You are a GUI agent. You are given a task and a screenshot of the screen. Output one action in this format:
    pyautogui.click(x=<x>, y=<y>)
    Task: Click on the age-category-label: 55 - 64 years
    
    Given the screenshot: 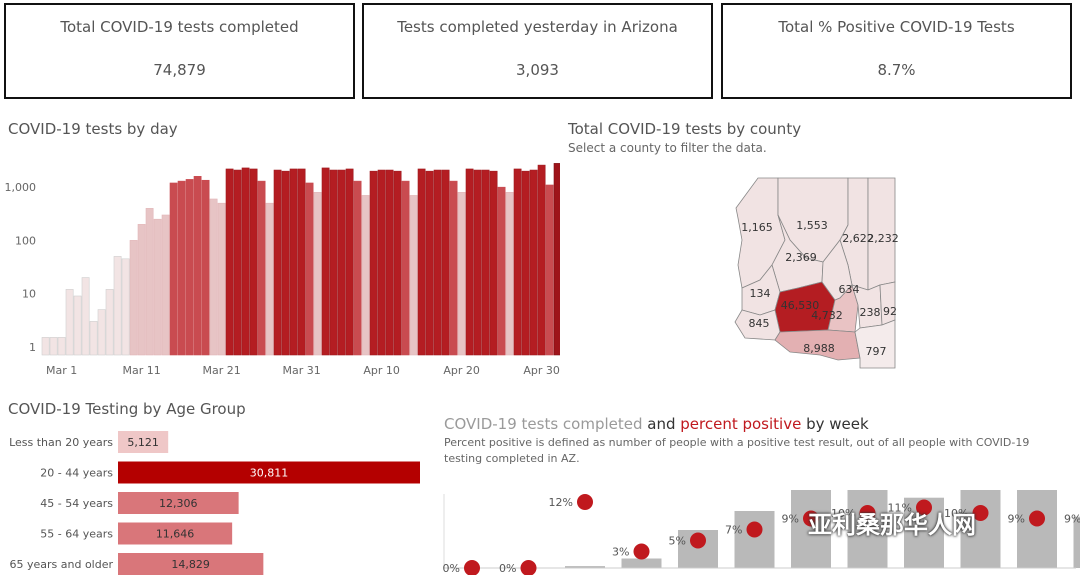 What is the action you would take?
    pyautogui.click(x=76, y=534)
    